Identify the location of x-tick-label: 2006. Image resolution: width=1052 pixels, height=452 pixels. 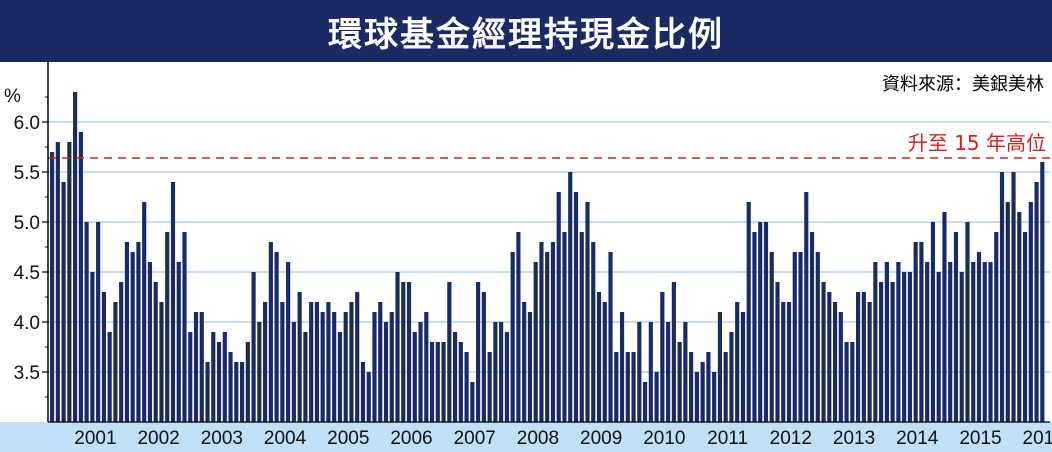
(411, 438).